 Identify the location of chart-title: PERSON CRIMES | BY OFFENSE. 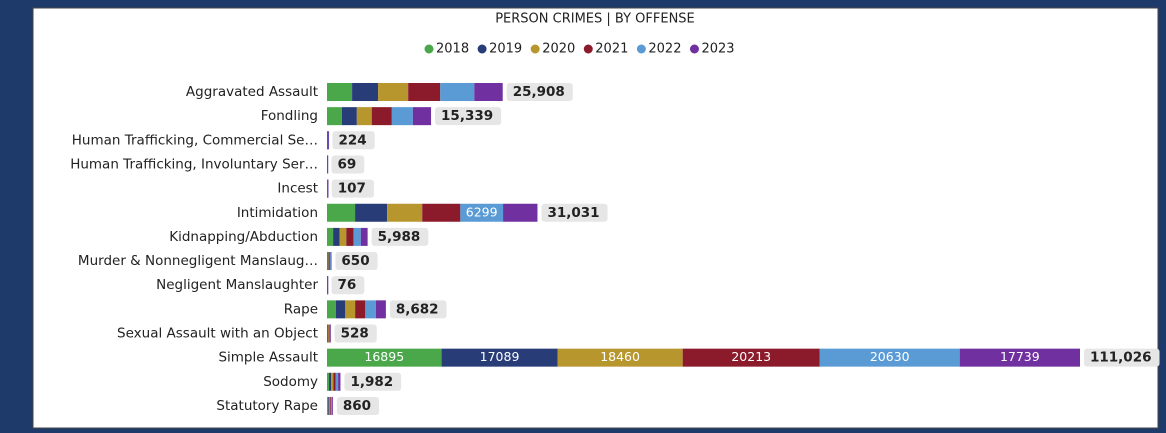
(595, 19).